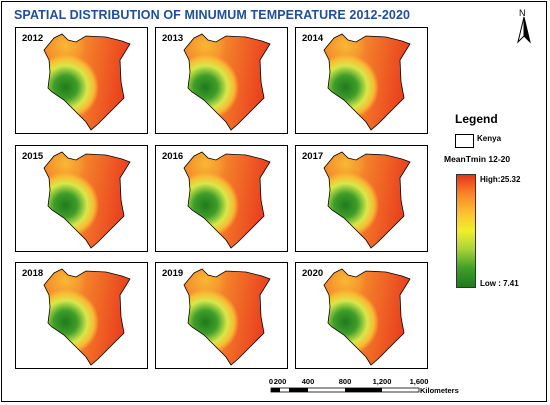 This screenshot has height=405, width=550. Describe the element at coordinates (313, 156) in the screenshot. I see `panel-year-label: 2017` at that location.